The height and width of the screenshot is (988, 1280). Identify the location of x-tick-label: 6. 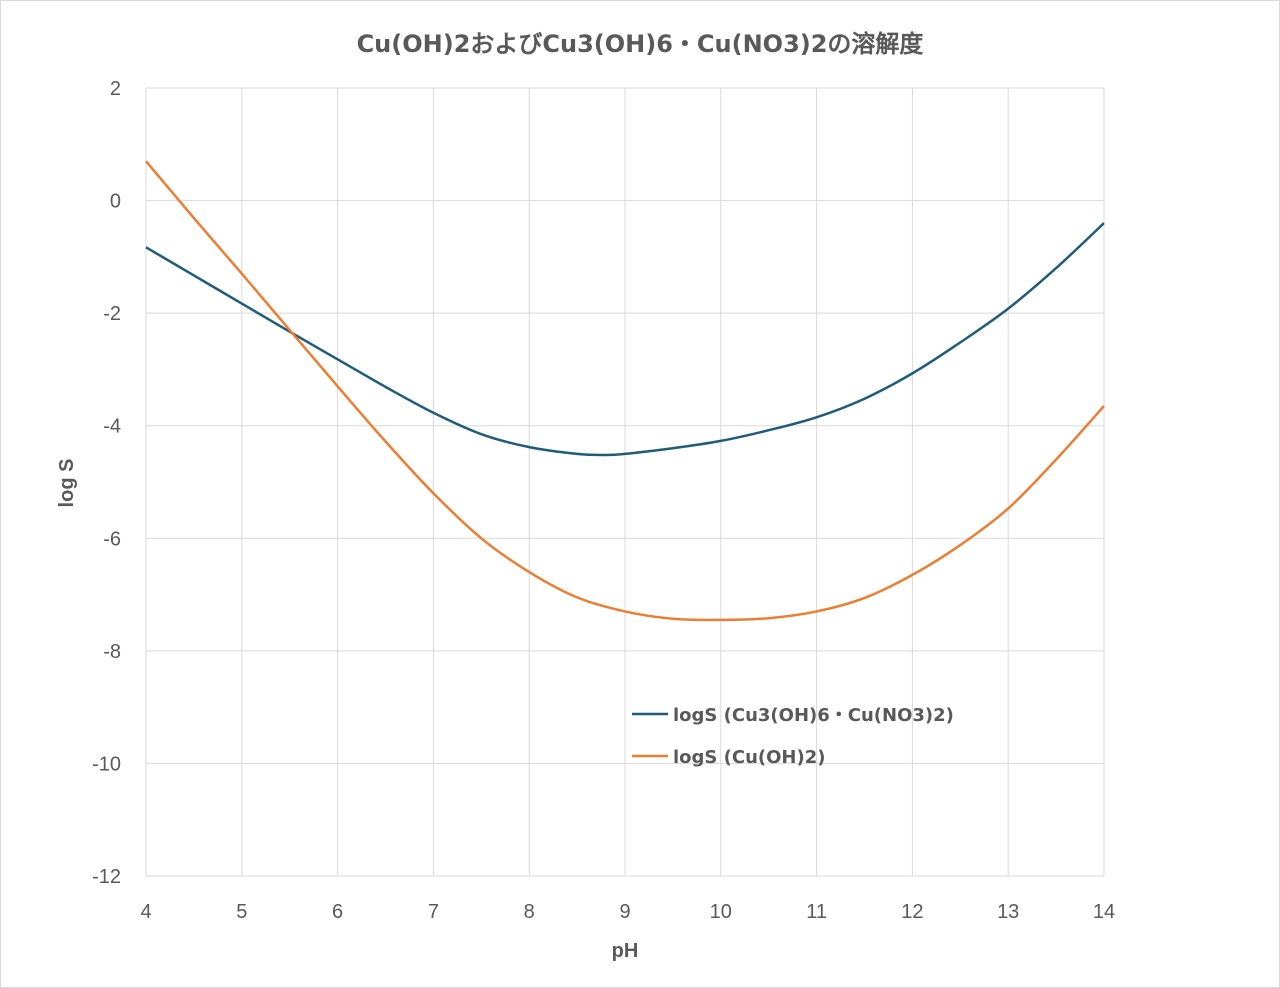
(337, 912).